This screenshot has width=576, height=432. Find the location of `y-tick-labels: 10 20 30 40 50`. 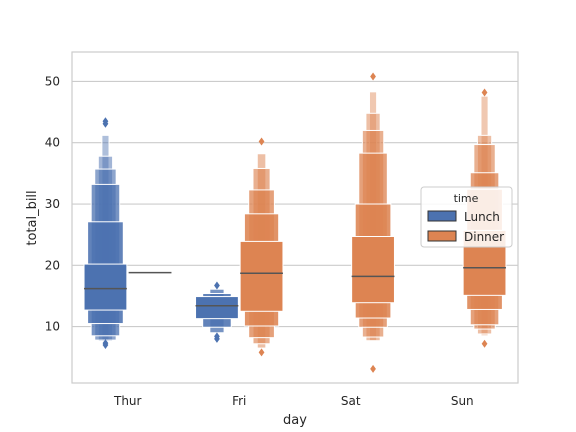

y-tick-labels: 10 20 30 40 50 is located at coordinates (52, 203).